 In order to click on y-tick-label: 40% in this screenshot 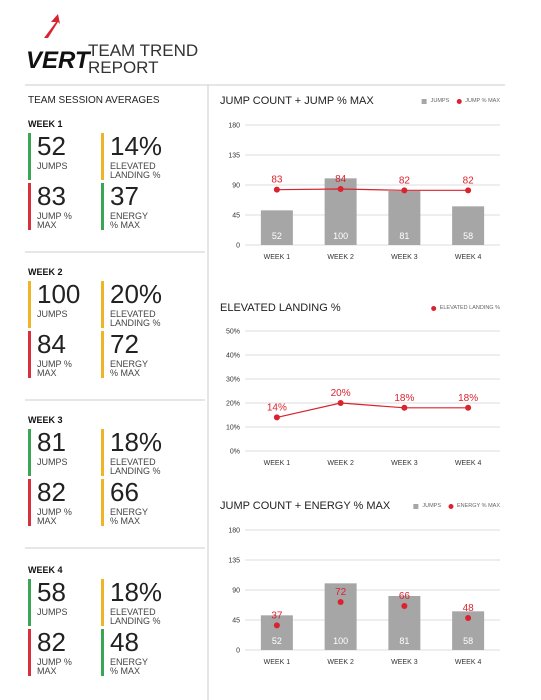, I will do `click(233, 356)`.